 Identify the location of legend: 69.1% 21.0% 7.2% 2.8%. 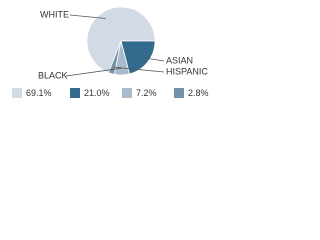
(110, 93).